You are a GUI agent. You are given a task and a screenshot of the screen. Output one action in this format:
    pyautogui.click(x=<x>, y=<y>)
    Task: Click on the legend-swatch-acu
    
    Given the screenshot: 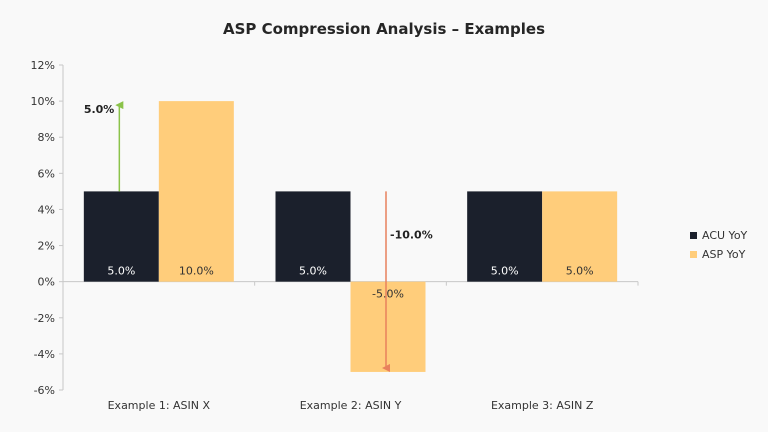 What is the action you would take?
    pyautogui.click(x=693, y=235)
    